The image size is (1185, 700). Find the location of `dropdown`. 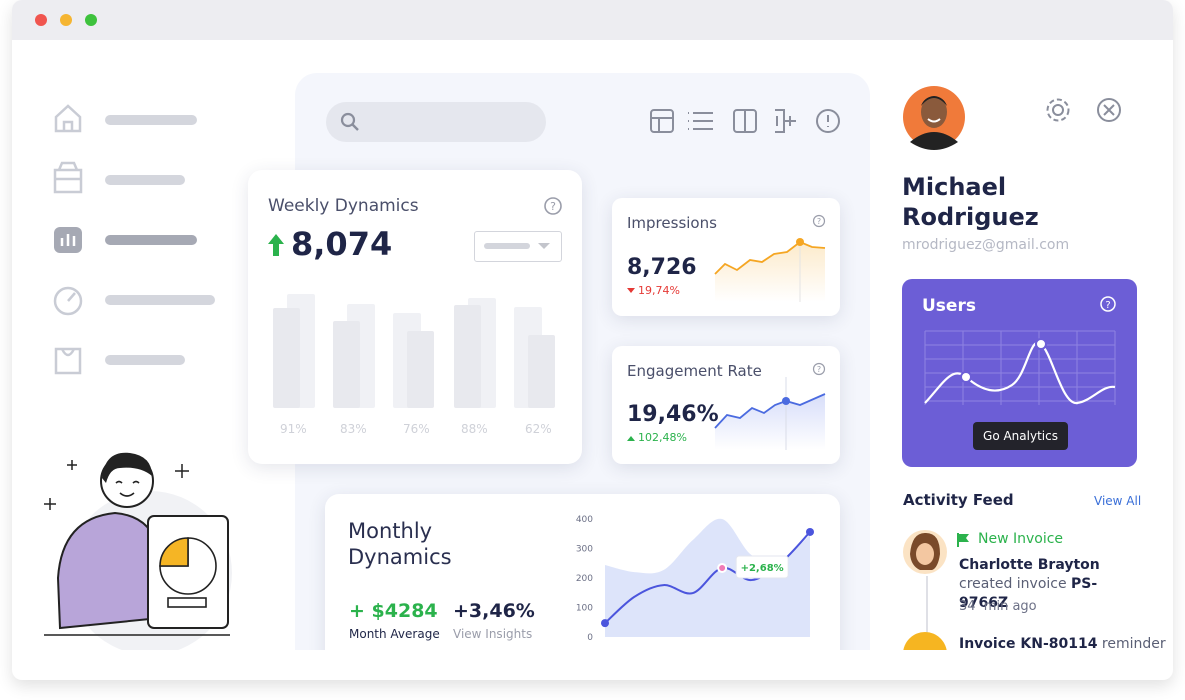

dropdown is located at coordinates (518, 246).